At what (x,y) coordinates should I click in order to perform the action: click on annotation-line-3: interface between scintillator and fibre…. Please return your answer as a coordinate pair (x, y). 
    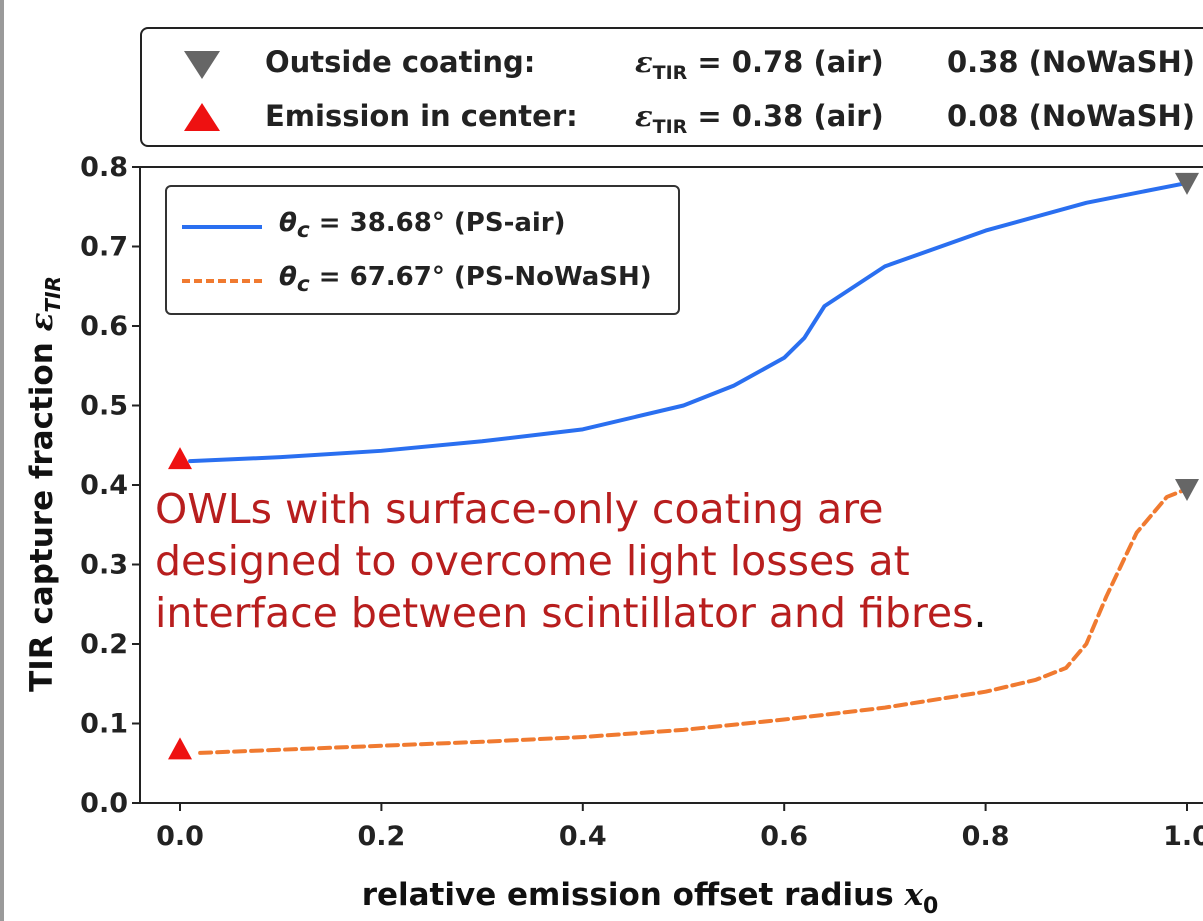
    Looking at the image, I should click on (564, 613).